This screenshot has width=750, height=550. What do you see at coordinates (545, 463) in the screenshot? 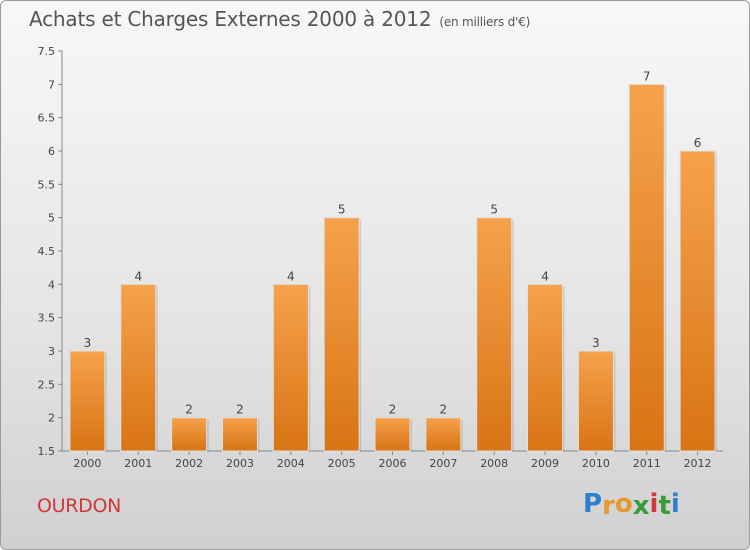
I see `x-tick-label: 2009` at bounding box center [545, 463].